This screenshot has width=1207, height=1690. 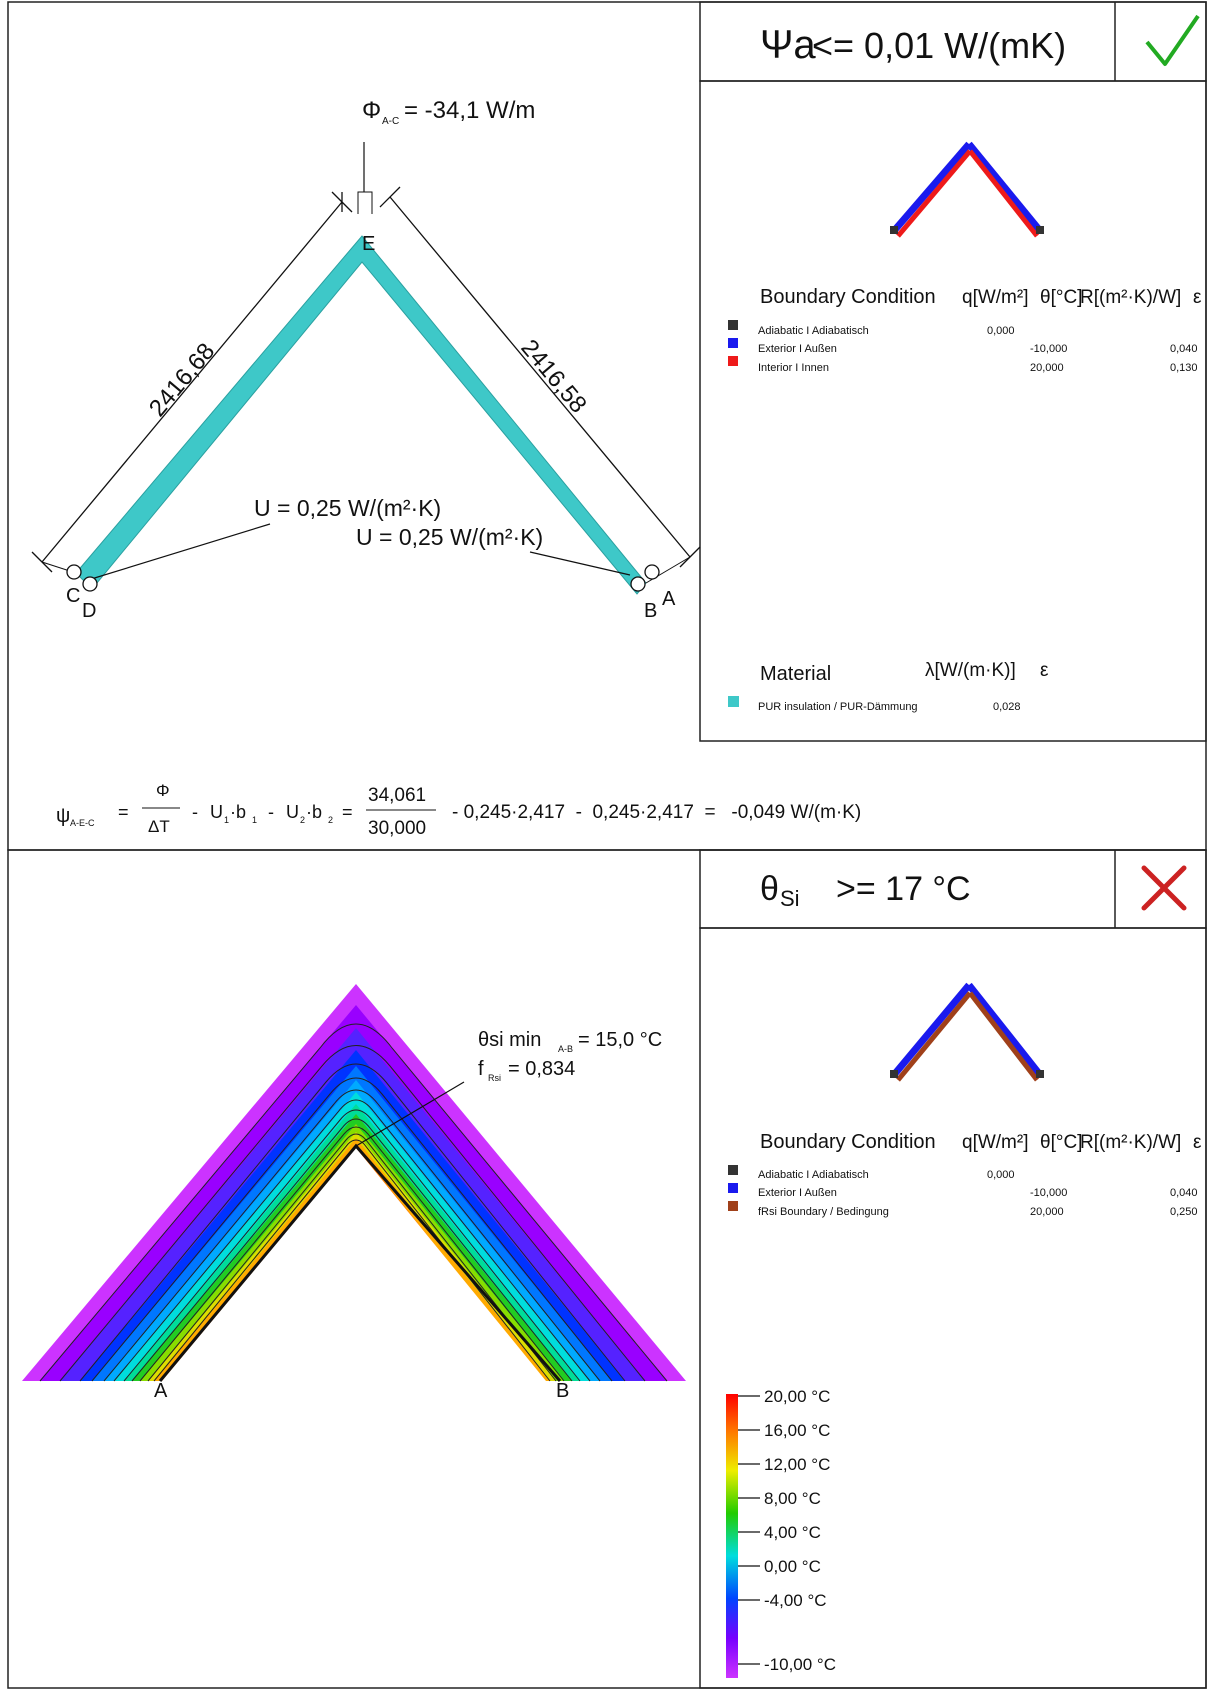 What do you see at coordinates (970, 670) in the screenshot?
I see `material-header-lambda: λ[W/(m·K)]` at bounding box center [970, 670].